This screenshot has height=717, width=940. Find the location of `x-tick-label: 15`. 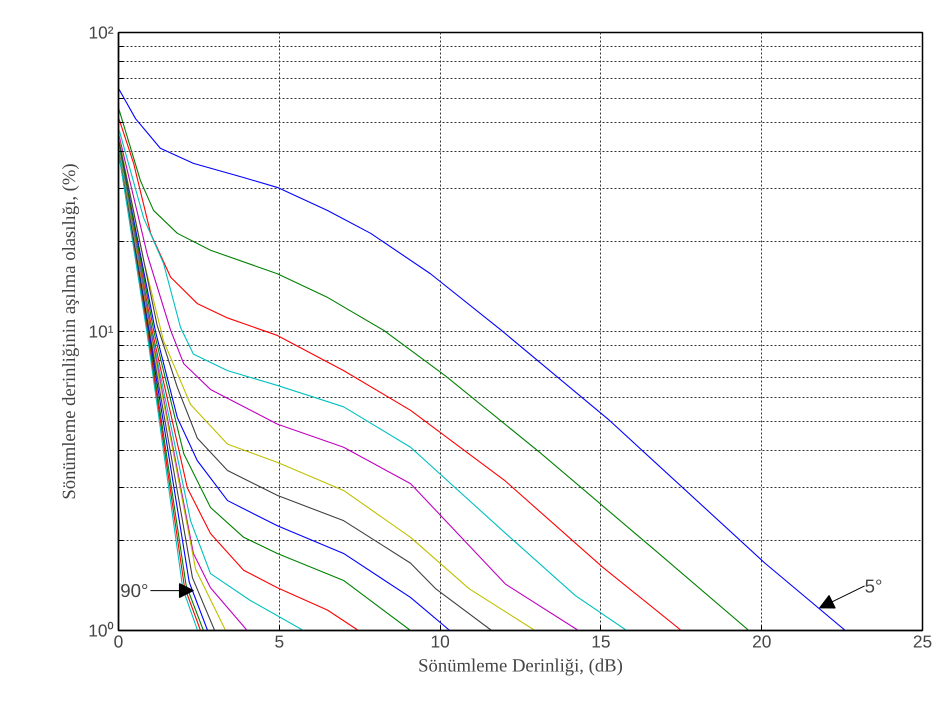

x-tick-label: 15 is located at coordinates (601, 642).